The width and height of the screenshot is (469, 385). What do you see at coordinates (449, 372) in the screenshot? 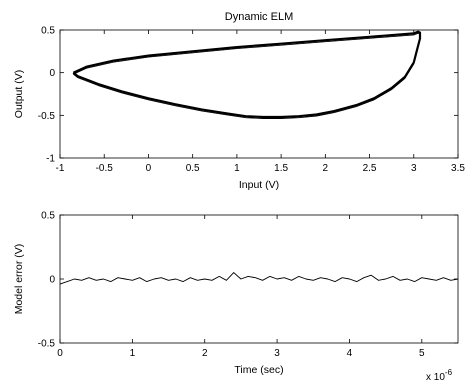
I see `x-multiplier-exponent: -6` at bounding box center [449, 372].